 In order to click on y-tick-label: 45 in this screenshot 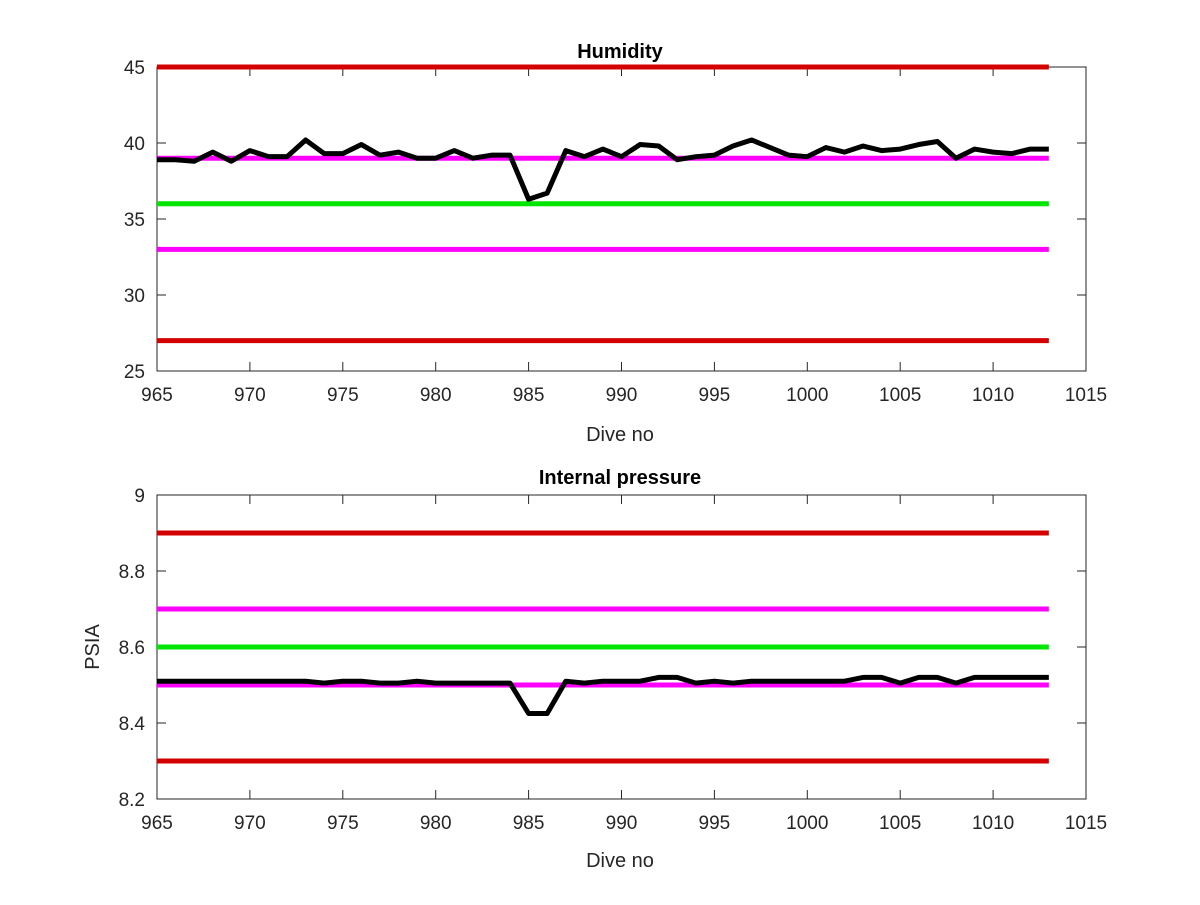, I will do `click(134, 68)`.